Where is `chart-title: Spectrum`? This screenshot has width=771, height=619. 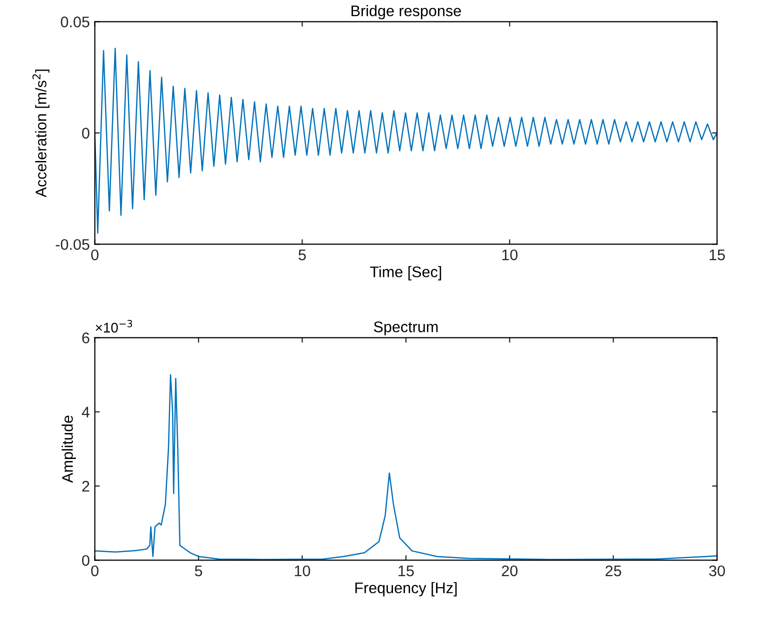
chart-title: Spectrum is located at coordinates (406, 328).